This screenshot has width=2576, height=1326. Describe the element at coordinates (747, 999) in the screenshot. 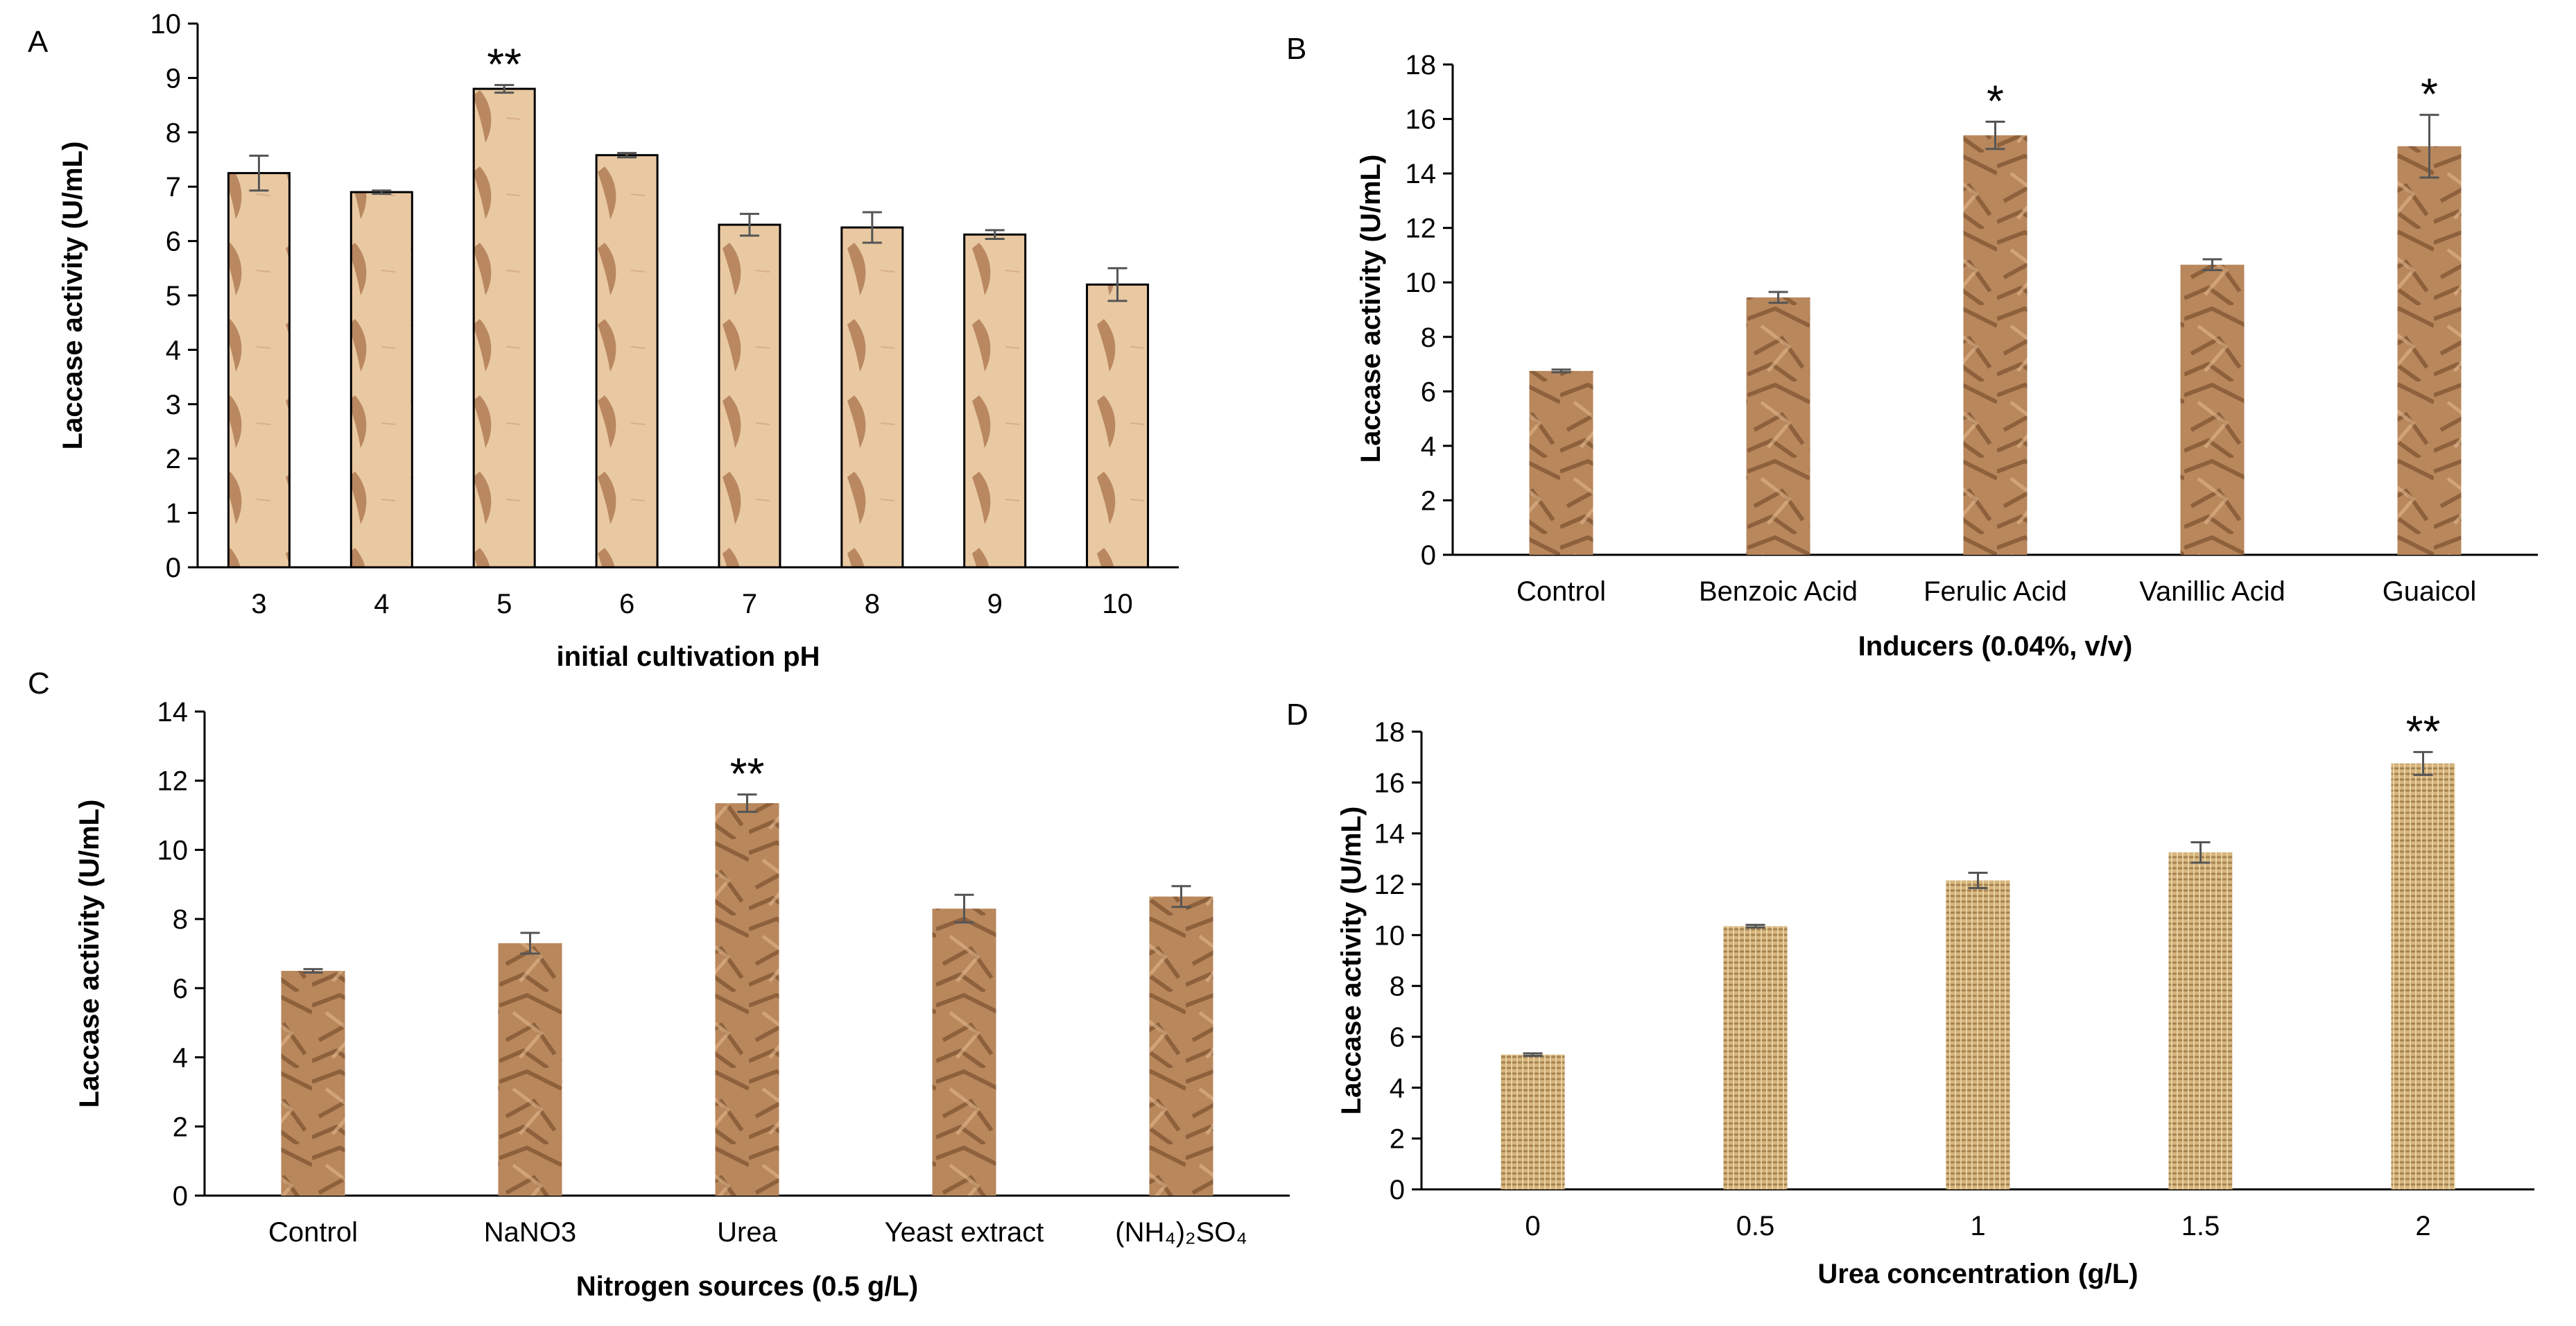

I see `bar-Urea` at that location.